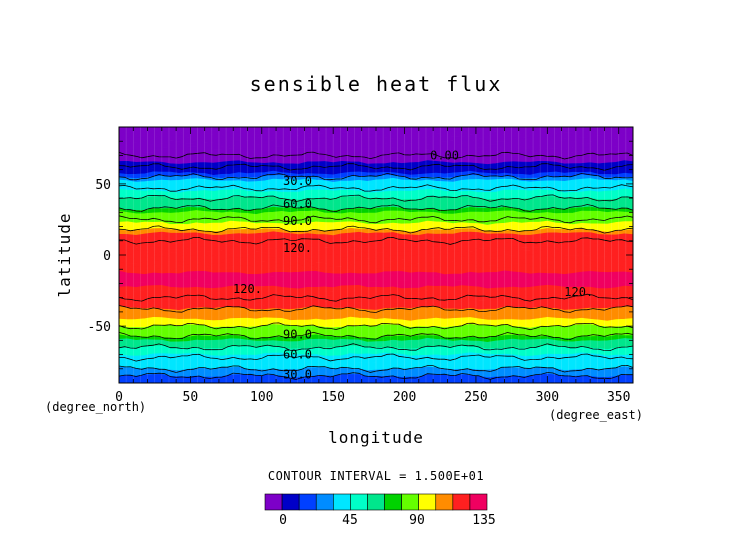  What do you see at coordinates (475, 397) in the screenshot?
I see `x-tick-label: 250` at bounding box center [475, 397].